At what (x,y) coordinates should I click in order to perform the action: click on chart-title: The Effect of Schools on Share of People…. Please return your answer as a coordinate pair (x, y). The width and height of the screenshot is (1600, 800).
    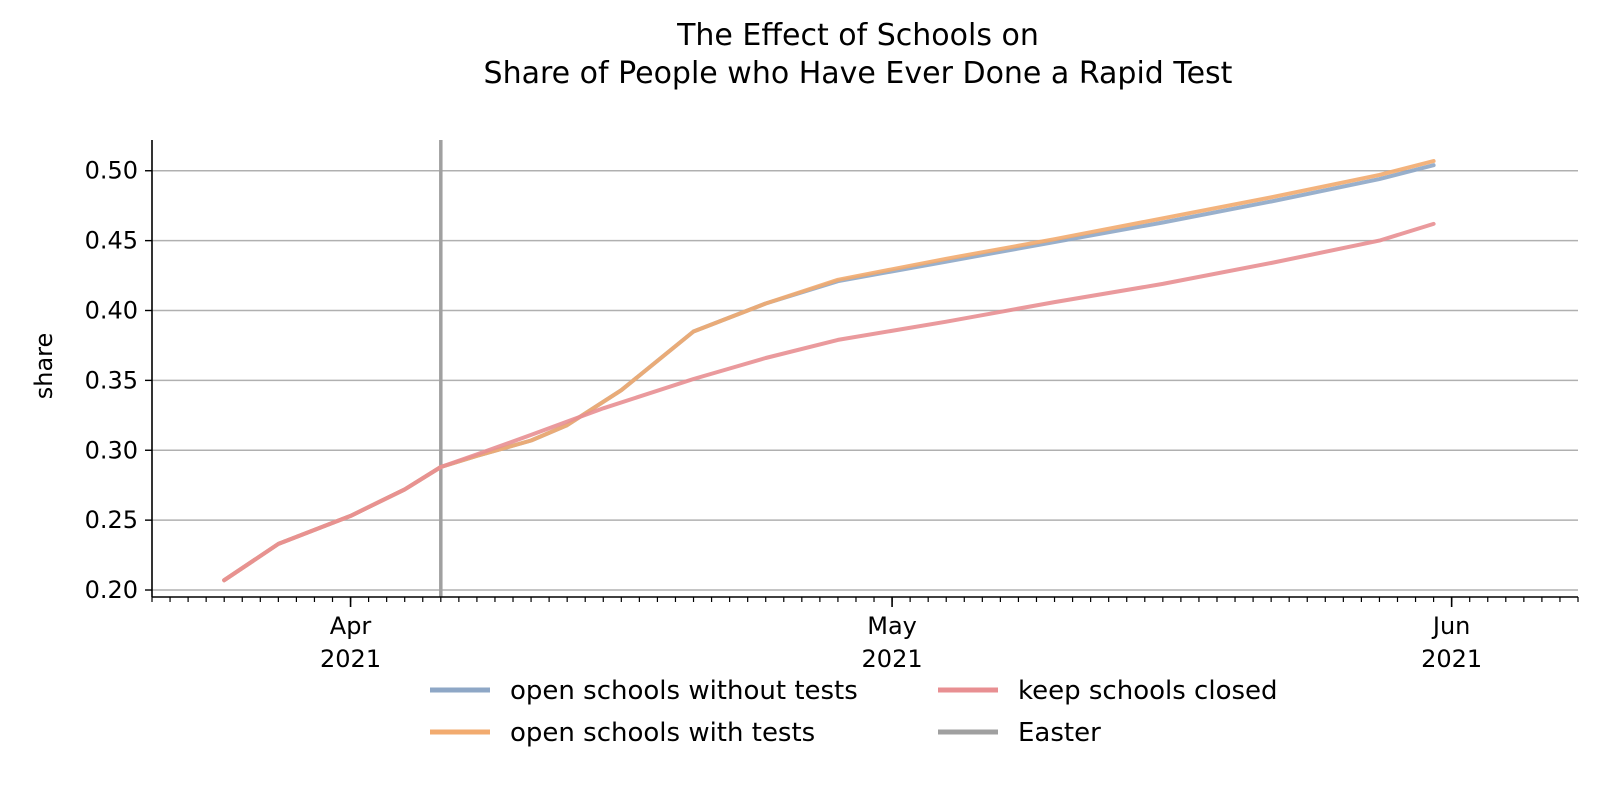
    Looking at the image, I should click on (858, 54).